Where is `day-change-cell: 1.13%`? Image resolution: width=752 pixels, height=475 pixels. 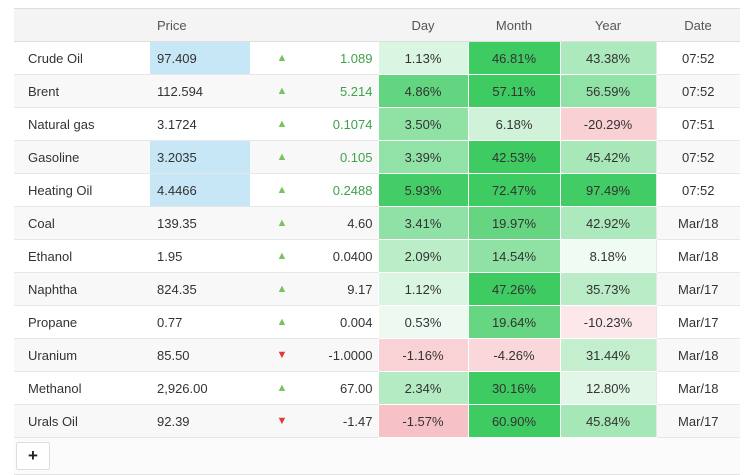 day-change-cell: 1.13% is located at coordinates (422, 58).